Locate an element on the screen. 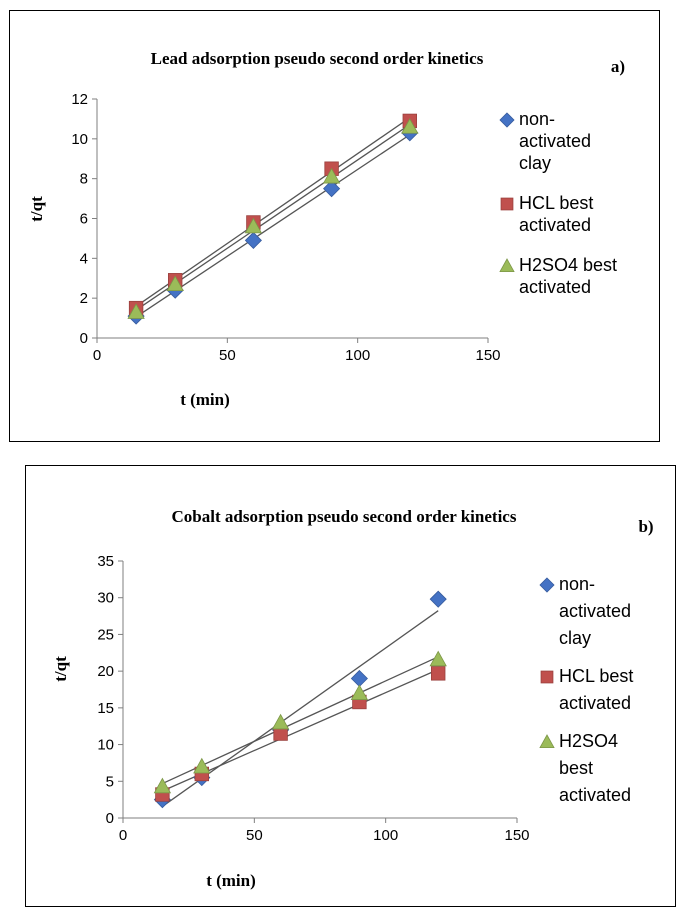  y-tick-label: 8 is located at coordinates (84, 179).